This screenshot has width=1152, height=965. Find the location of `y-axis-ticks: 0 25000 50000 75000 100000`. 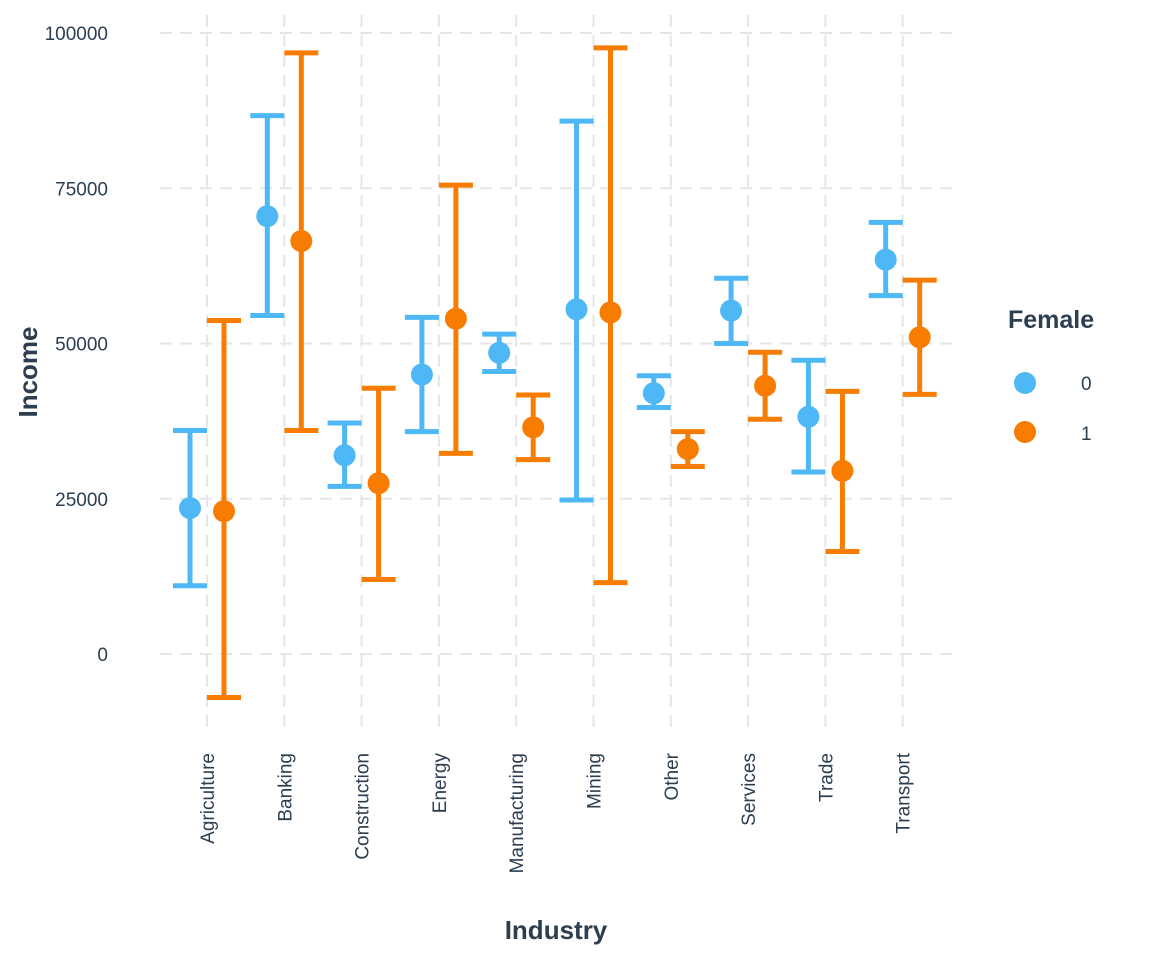

y-axis-ticks: 0 25000 50000 75000 100000 is located at coordinates (76, 345).